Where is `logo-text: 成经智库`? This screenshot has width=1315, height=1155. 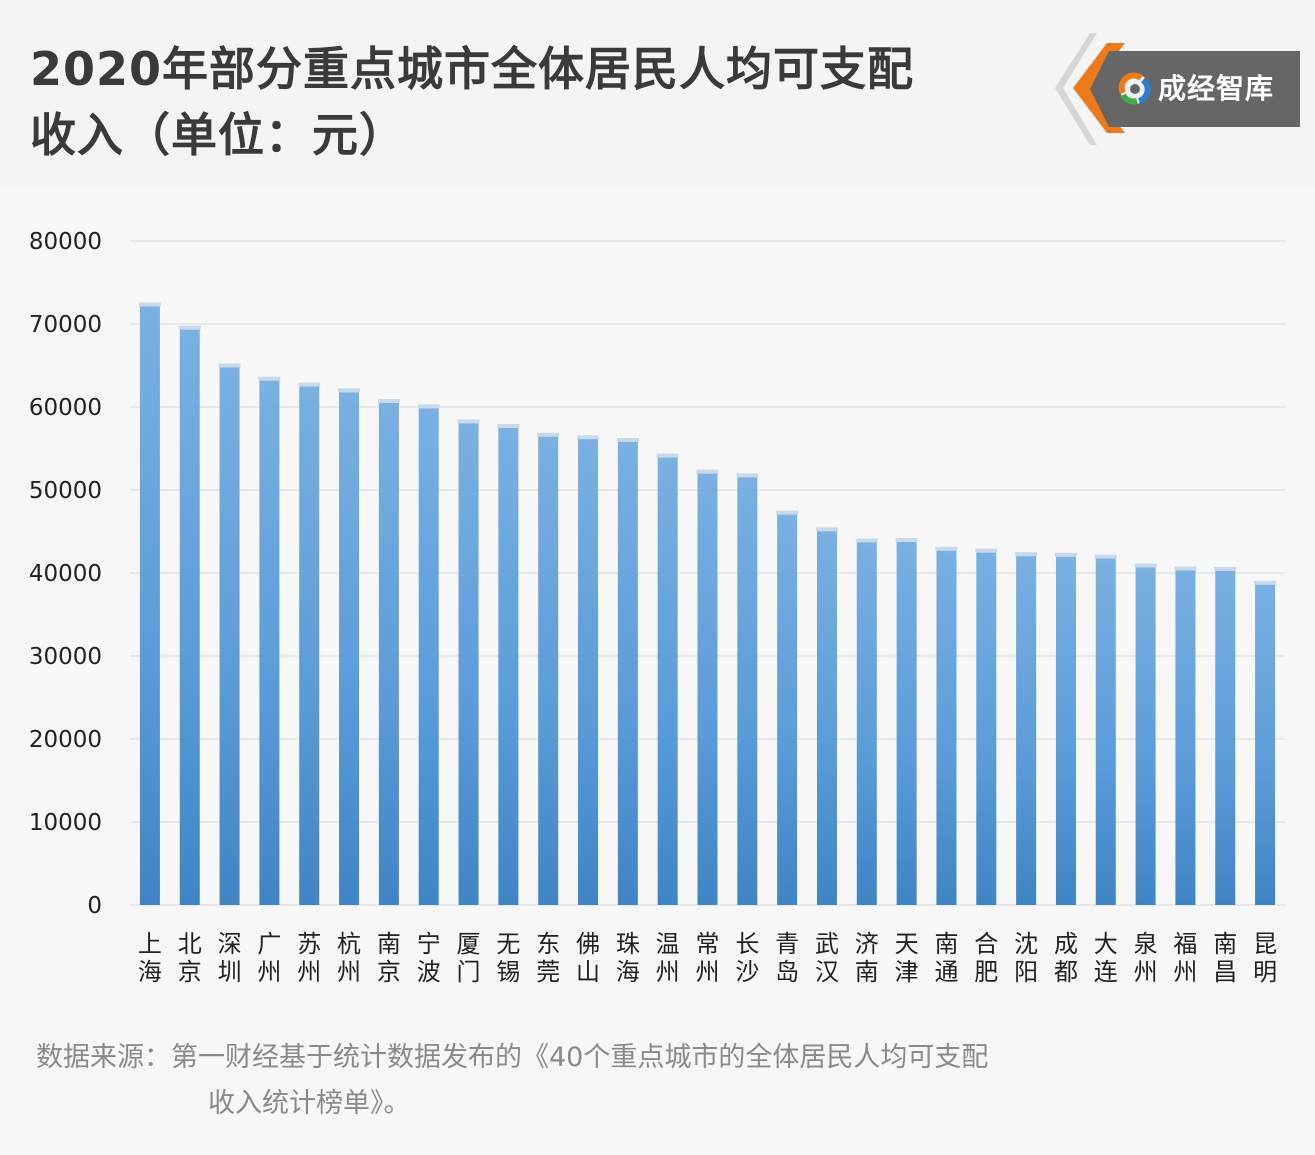
logo-text: 成经智库 is located at coordinates (1216, 88).